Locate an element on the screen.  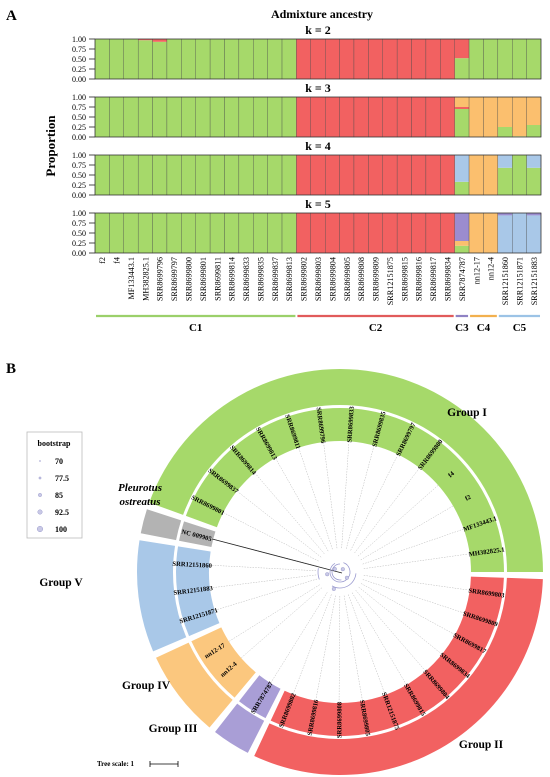
sample-label: SRR12151860 is located at coordinates (505, 281).